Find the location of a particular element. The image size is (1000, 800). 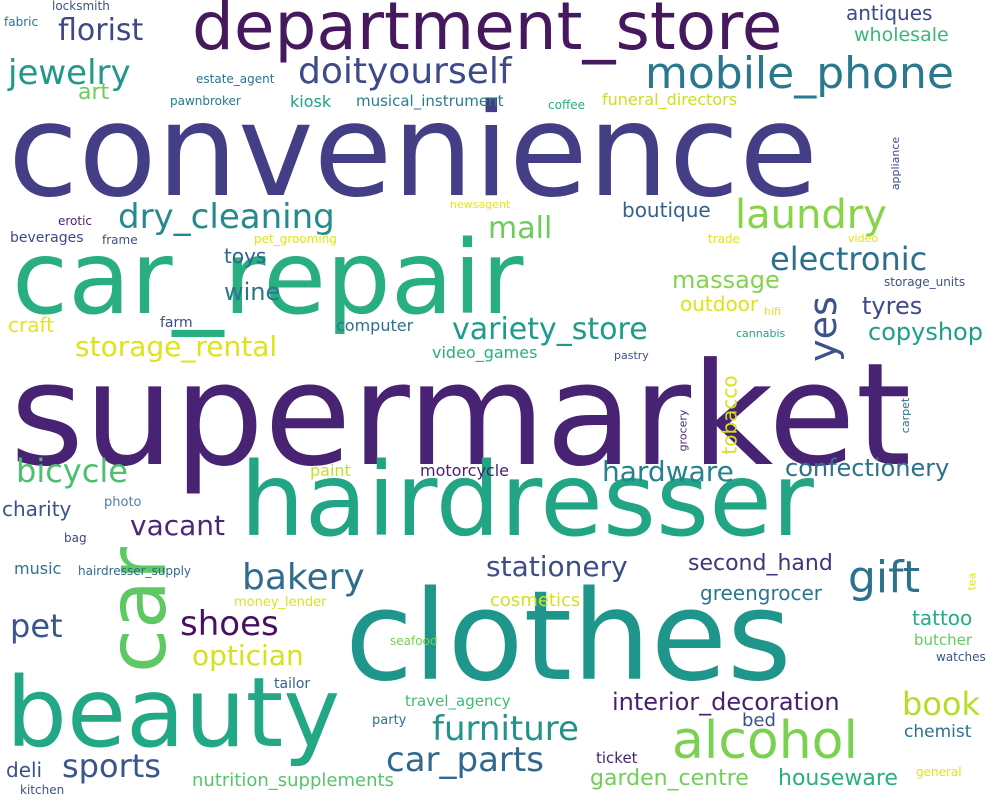

word-art: art is located at coordinates (94, 92).